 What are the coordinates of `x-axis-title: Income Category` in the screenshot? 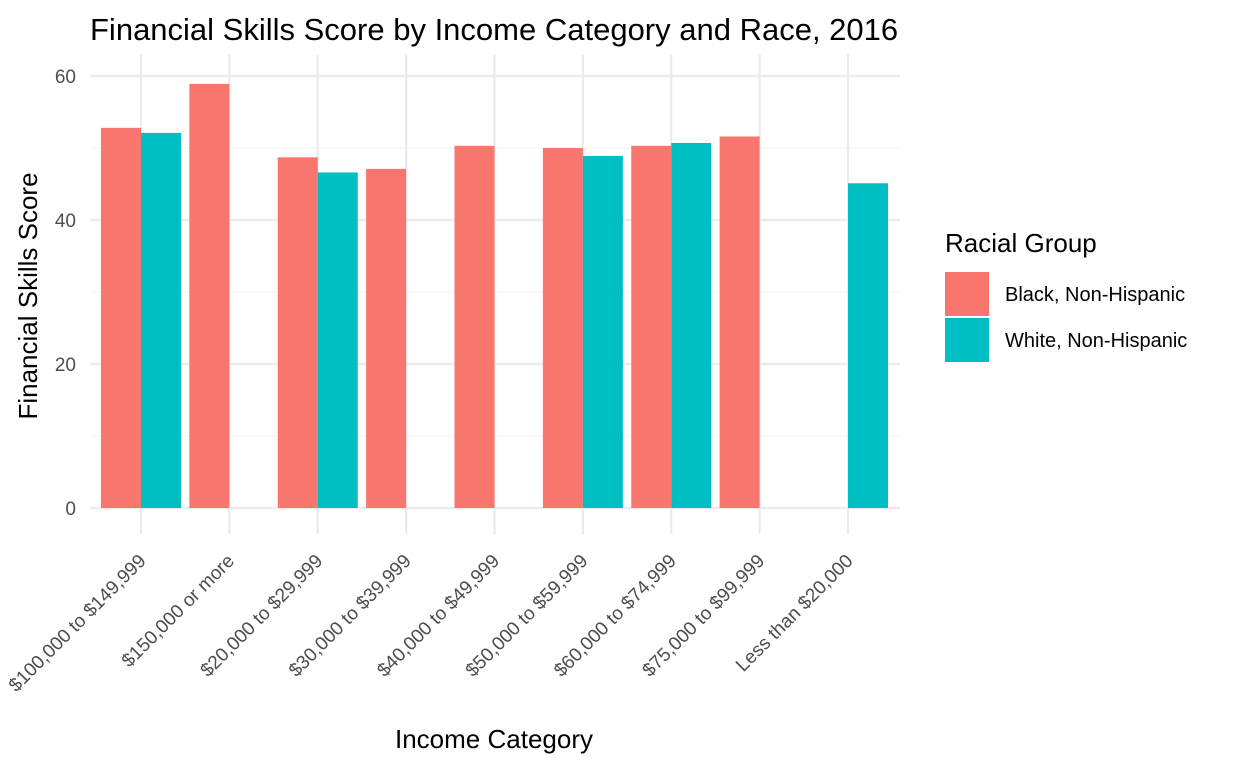 It's located at (494, 739).